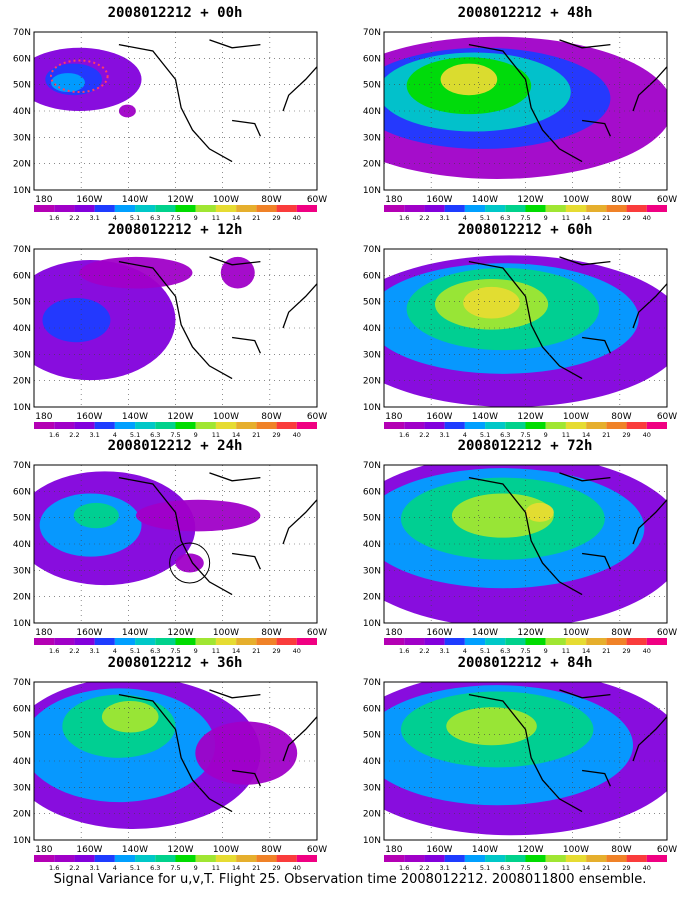 The image size is (700, 900). I want to click on panel-title: 2008012212 + 72h, so click(525, 446).